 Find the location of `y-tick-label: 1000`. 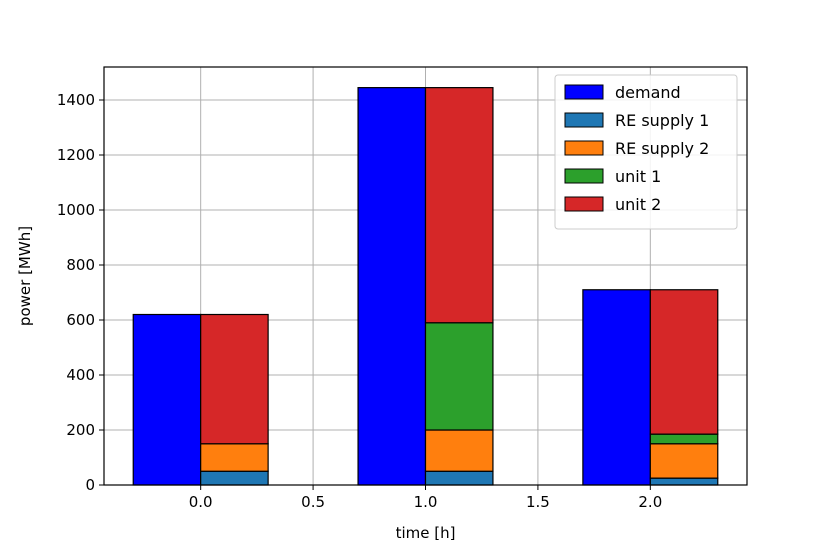

y-tick-label: 1000 is located at coordinates (76, 210).